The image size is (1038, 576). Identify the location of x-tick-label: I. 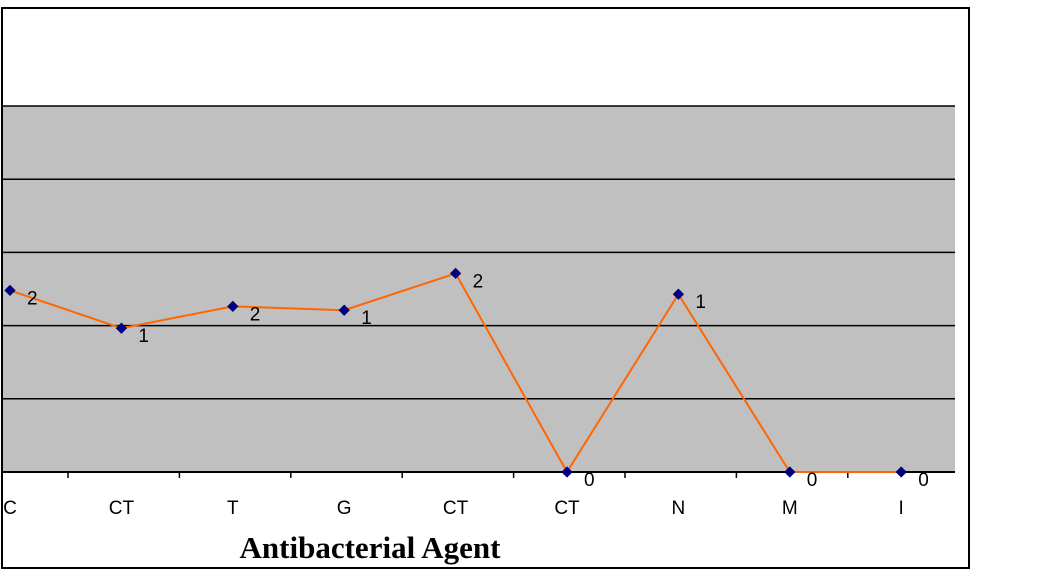
(901, 508).